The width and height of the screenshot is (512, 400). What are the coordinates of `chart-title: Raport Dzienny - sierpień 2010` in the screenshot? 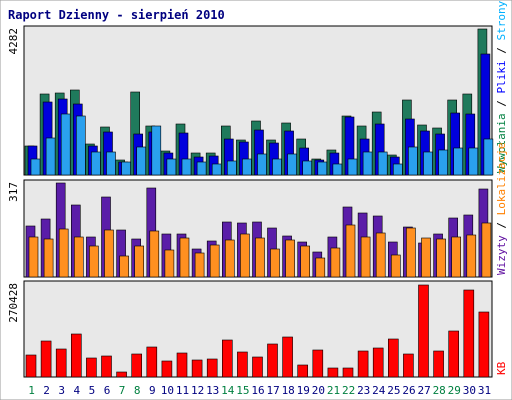 It's located at (116, 15).